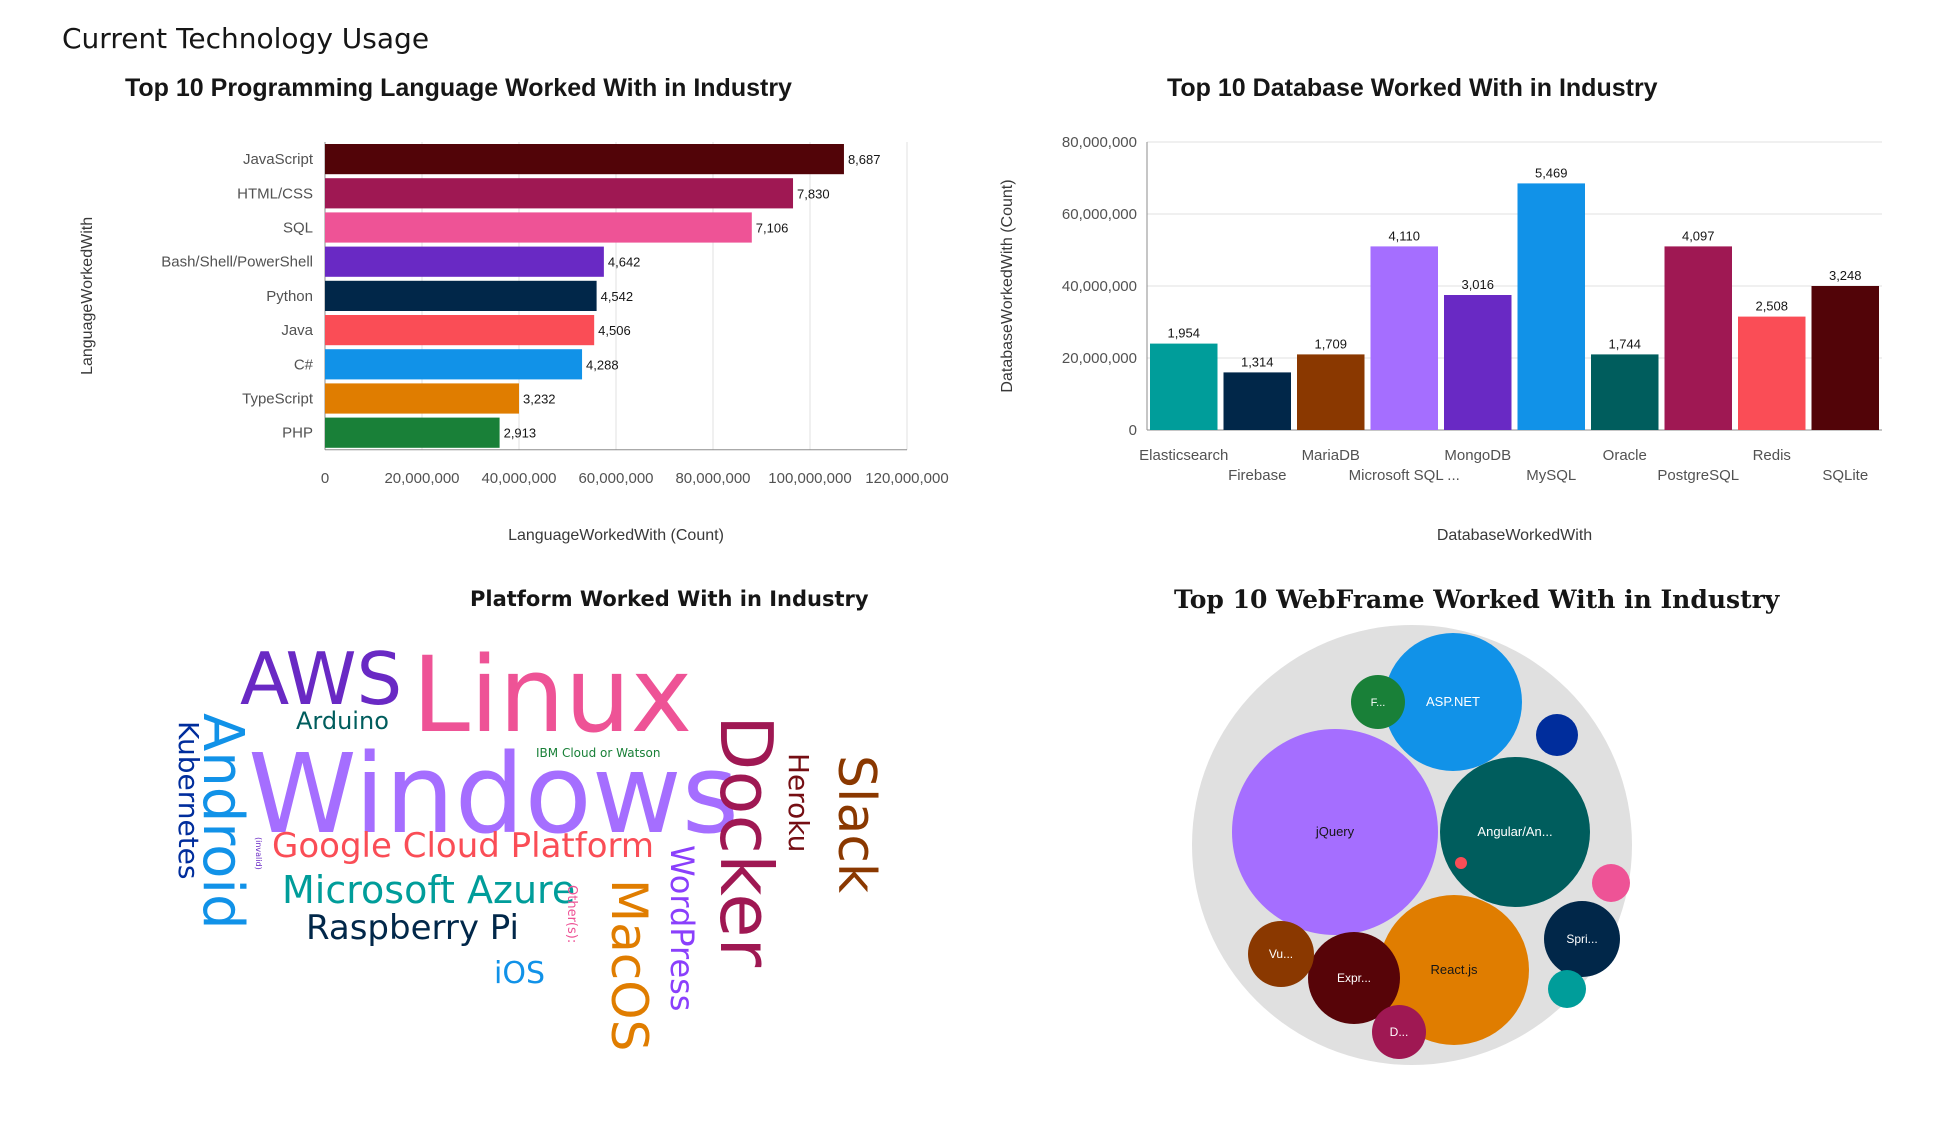  I want to click on bubble-label: React.js, so click(1454, 969).